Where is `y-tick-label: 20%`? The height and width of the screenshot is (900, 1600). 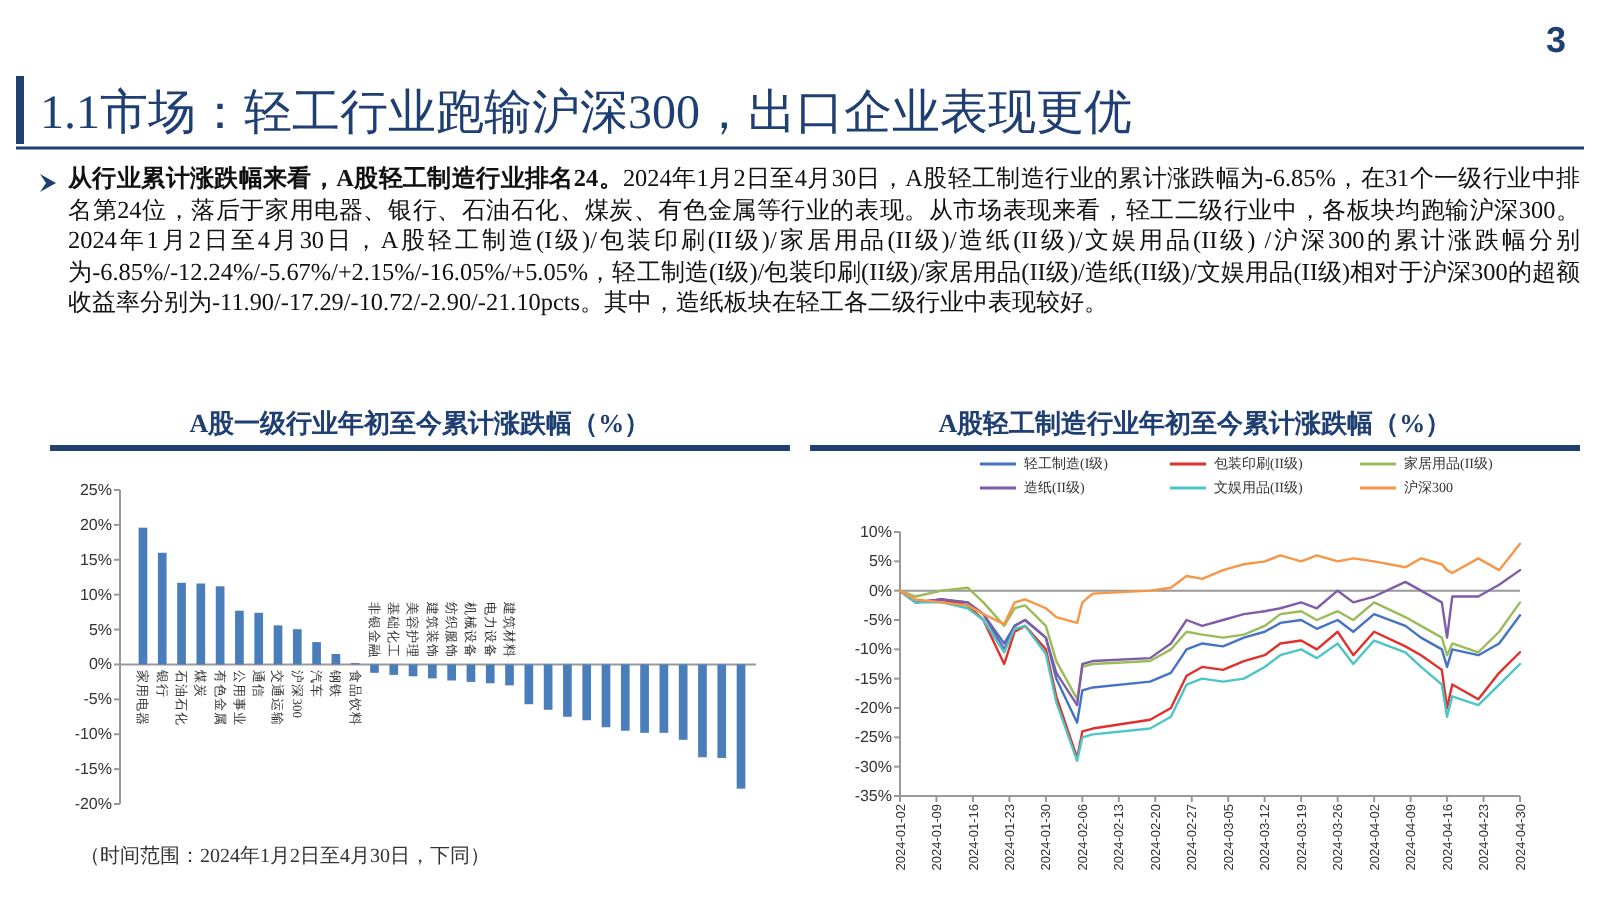 y-tick-label: 20% is located at coordinates (95, 524).